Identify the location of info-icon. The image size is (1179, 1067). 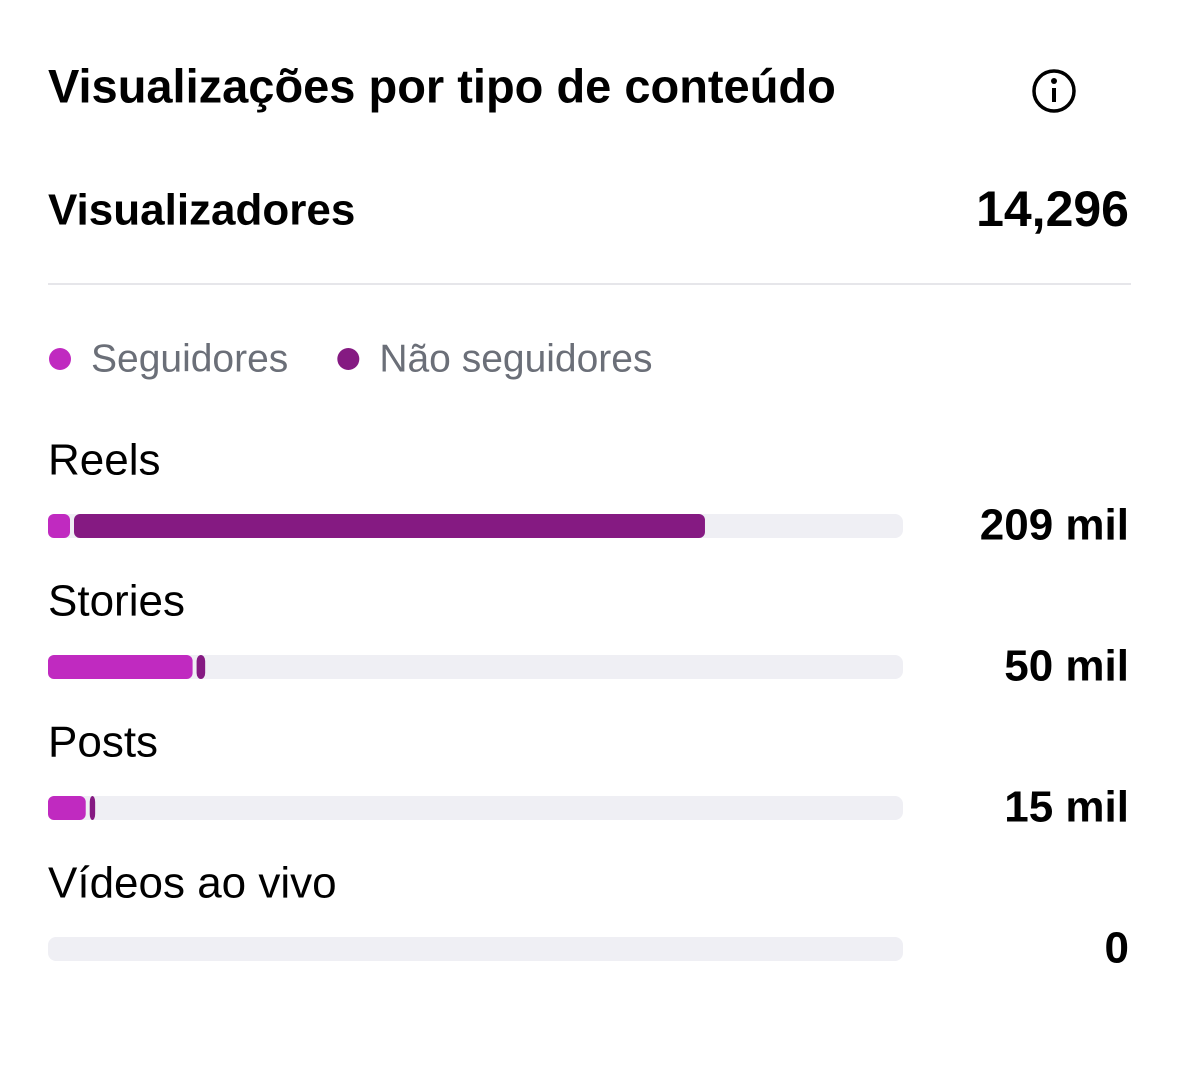
(1054, 91).